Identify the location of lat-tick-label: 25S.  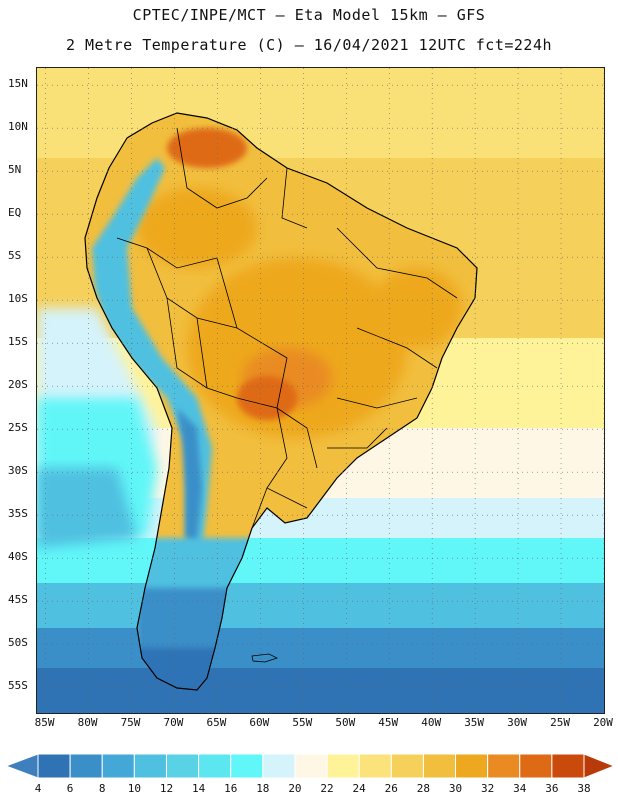
(18, 428).